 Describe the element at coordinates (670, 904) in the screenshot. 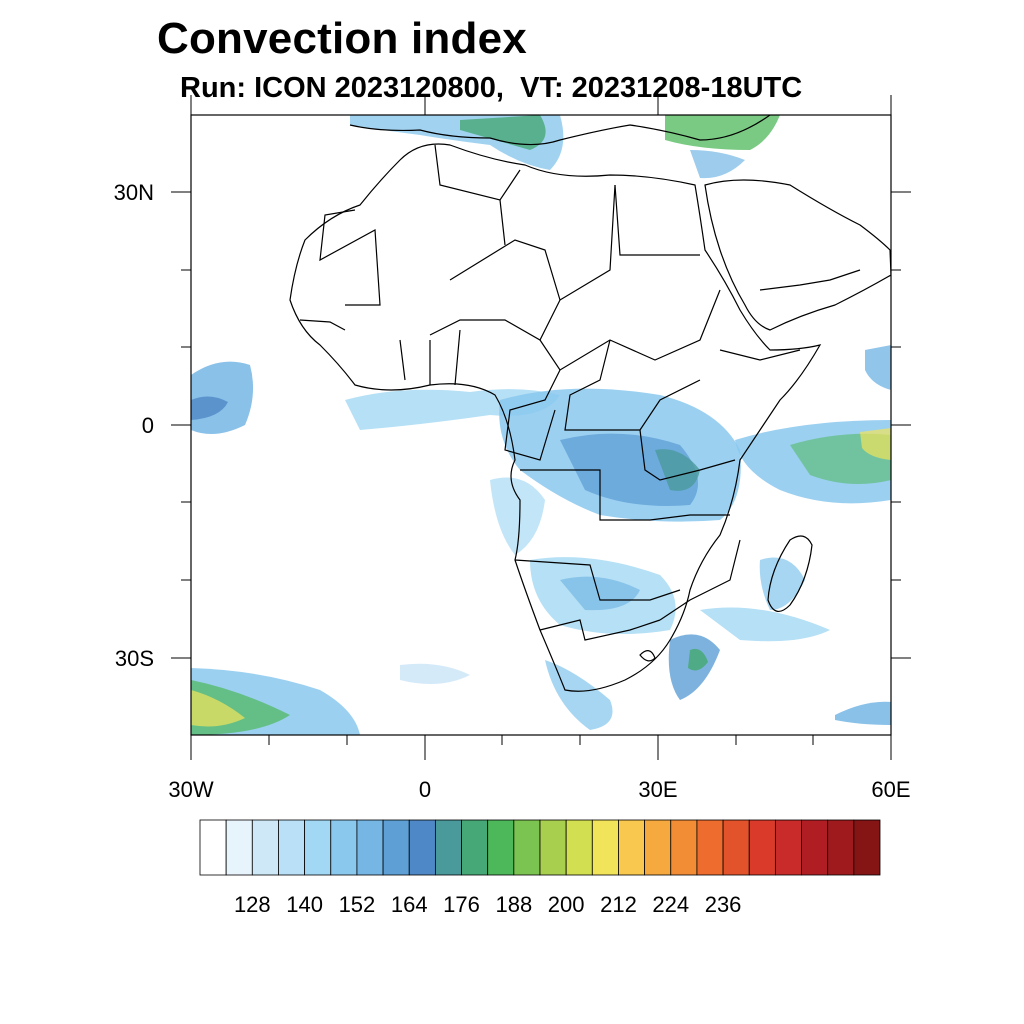

I see `colorbar-tick-label: 224` at that location.